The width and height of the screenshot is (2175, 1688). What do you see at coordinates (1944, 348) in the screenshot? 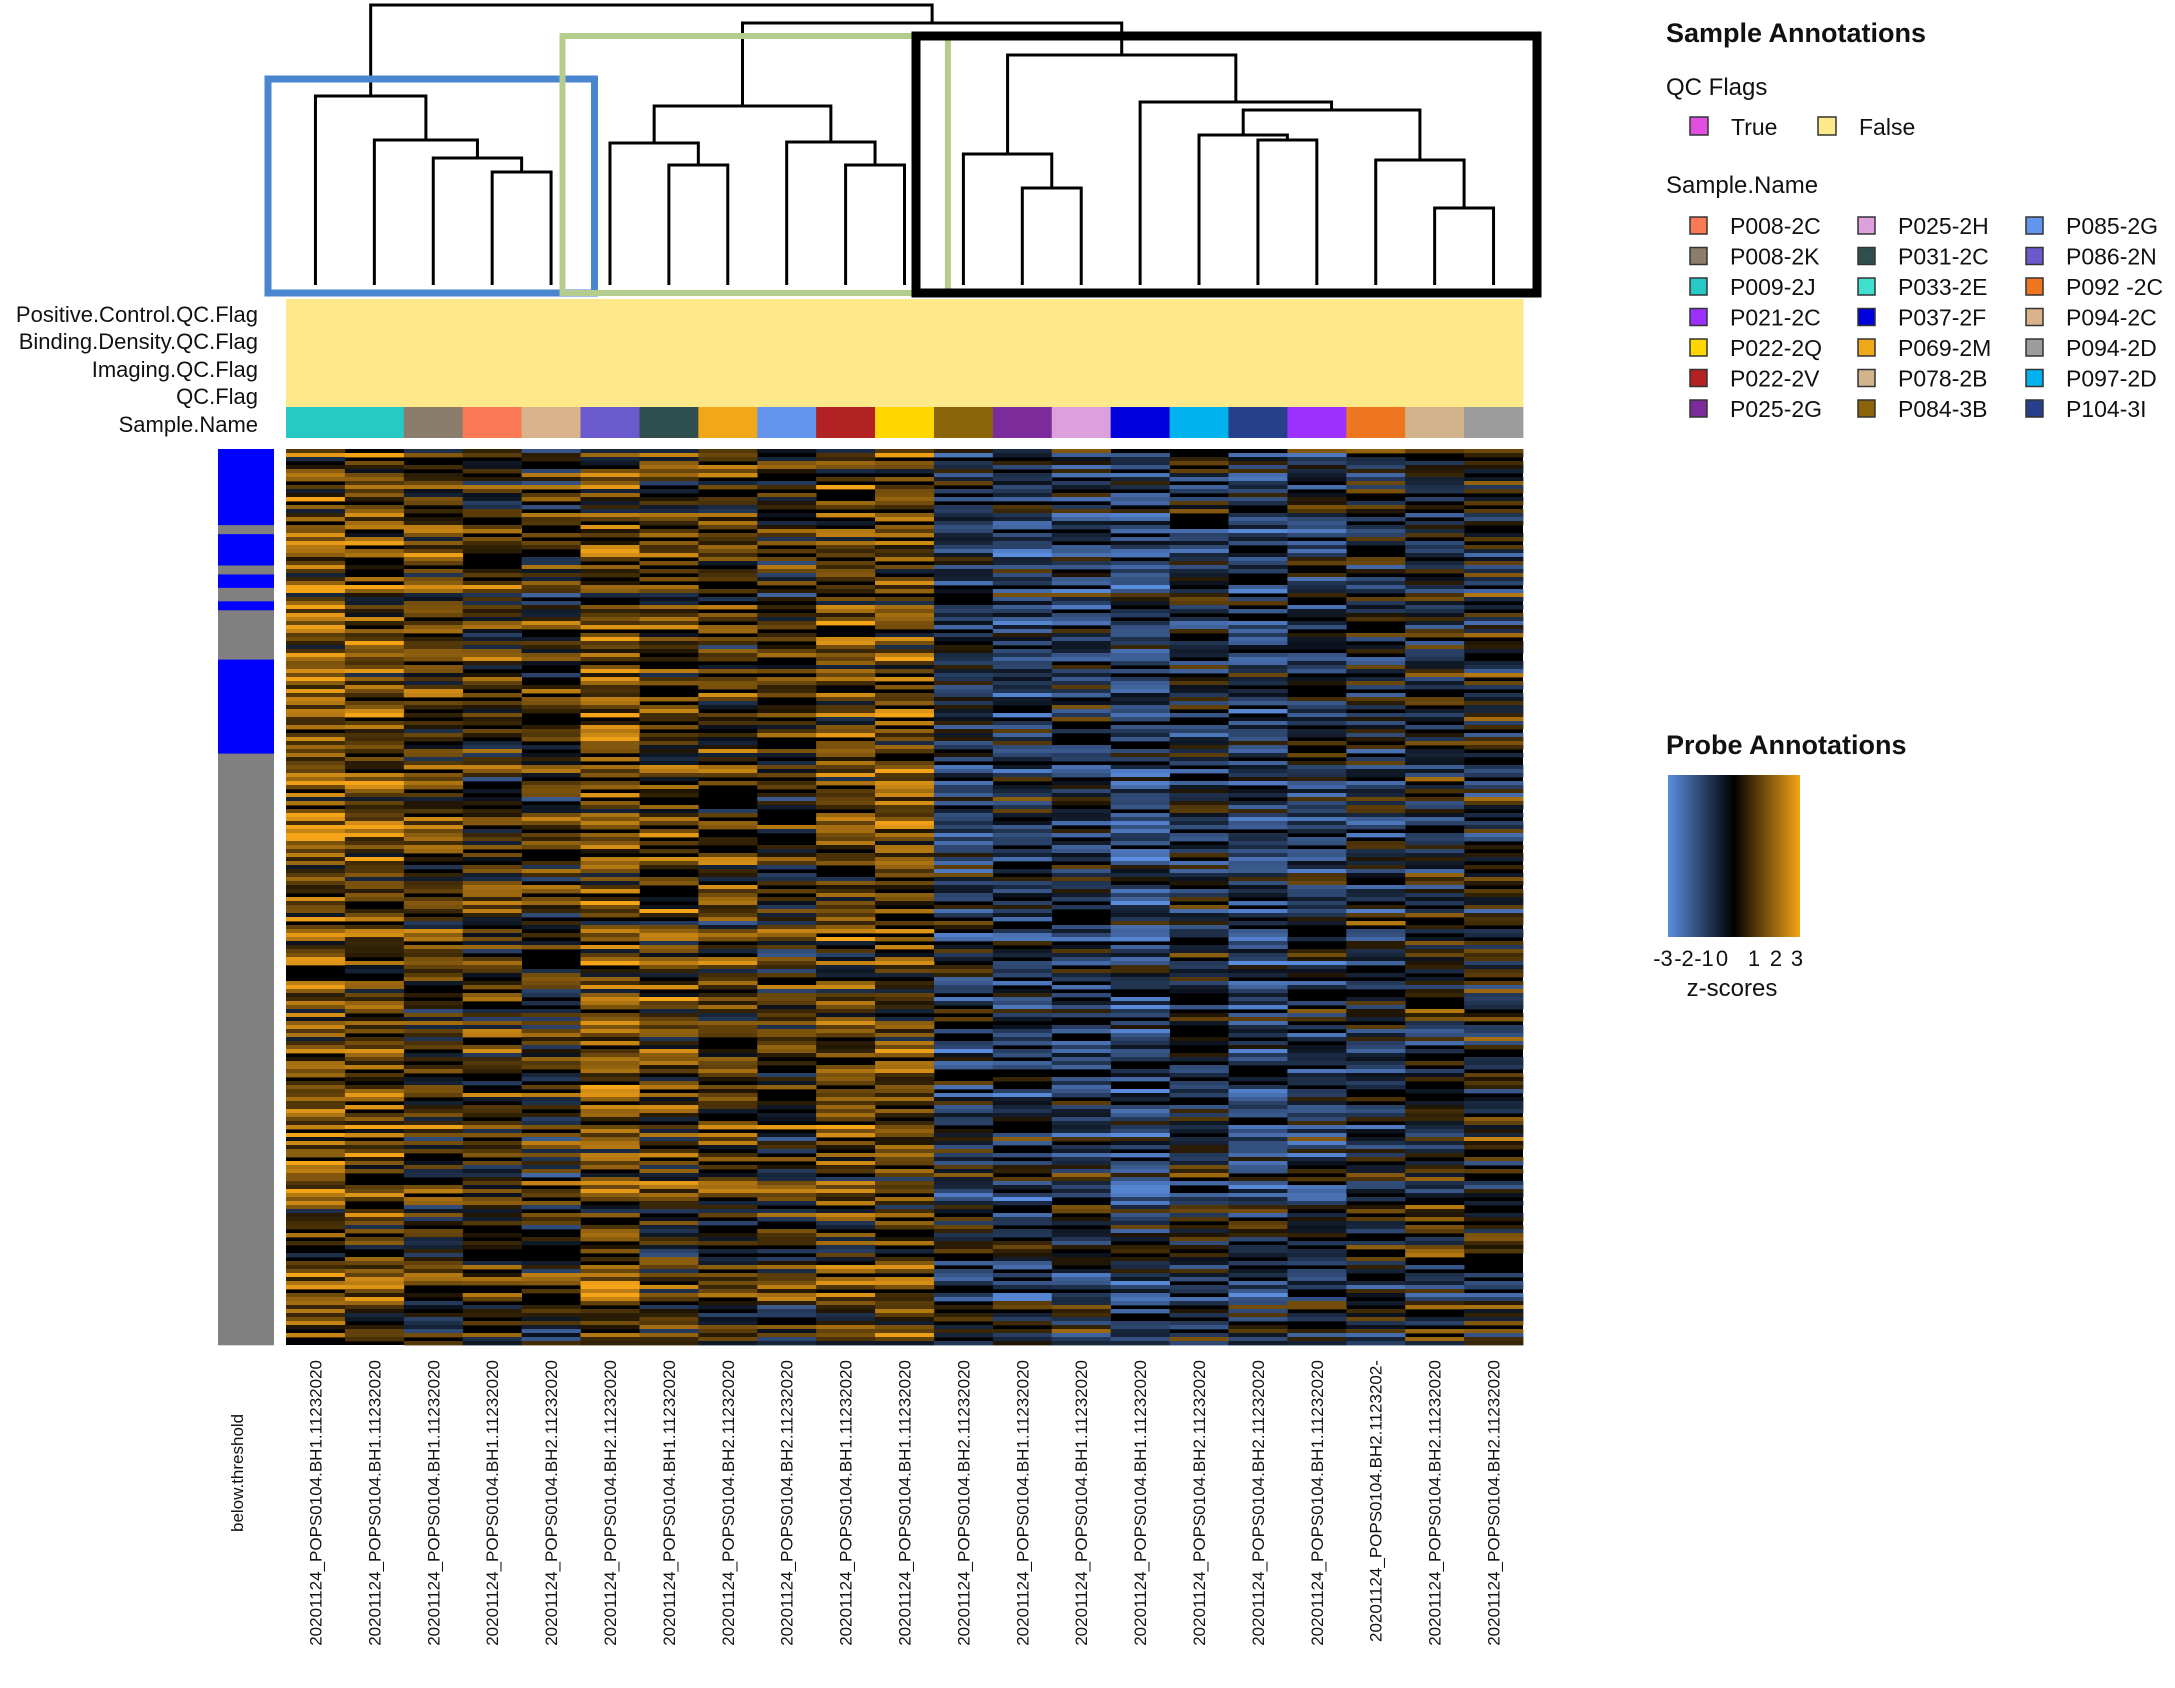
I see `legend-label: P069-2M` at bounding box center [1944, 348].